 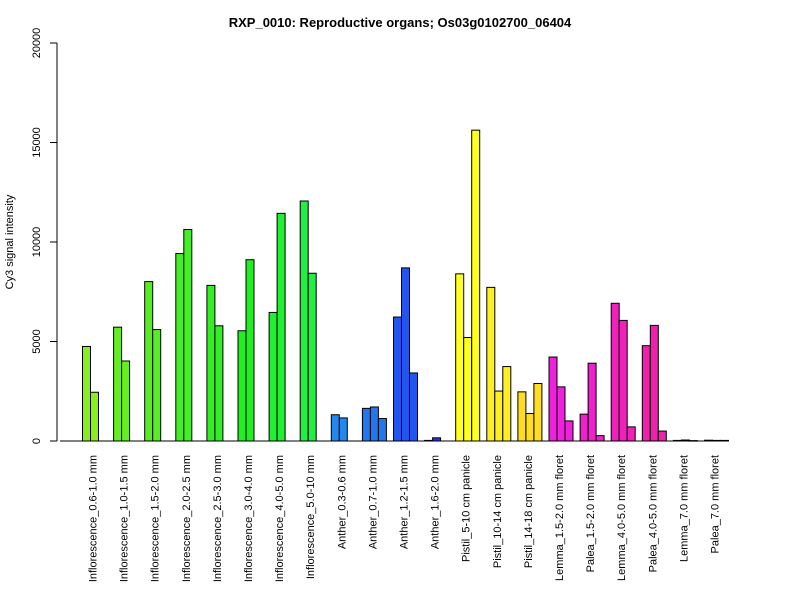 What do you see at coordinates (311, 517) in the screenshot?
I see `x-tick-label: Inflorescence_5.0-10 mm` at bounding box center [311, 517].